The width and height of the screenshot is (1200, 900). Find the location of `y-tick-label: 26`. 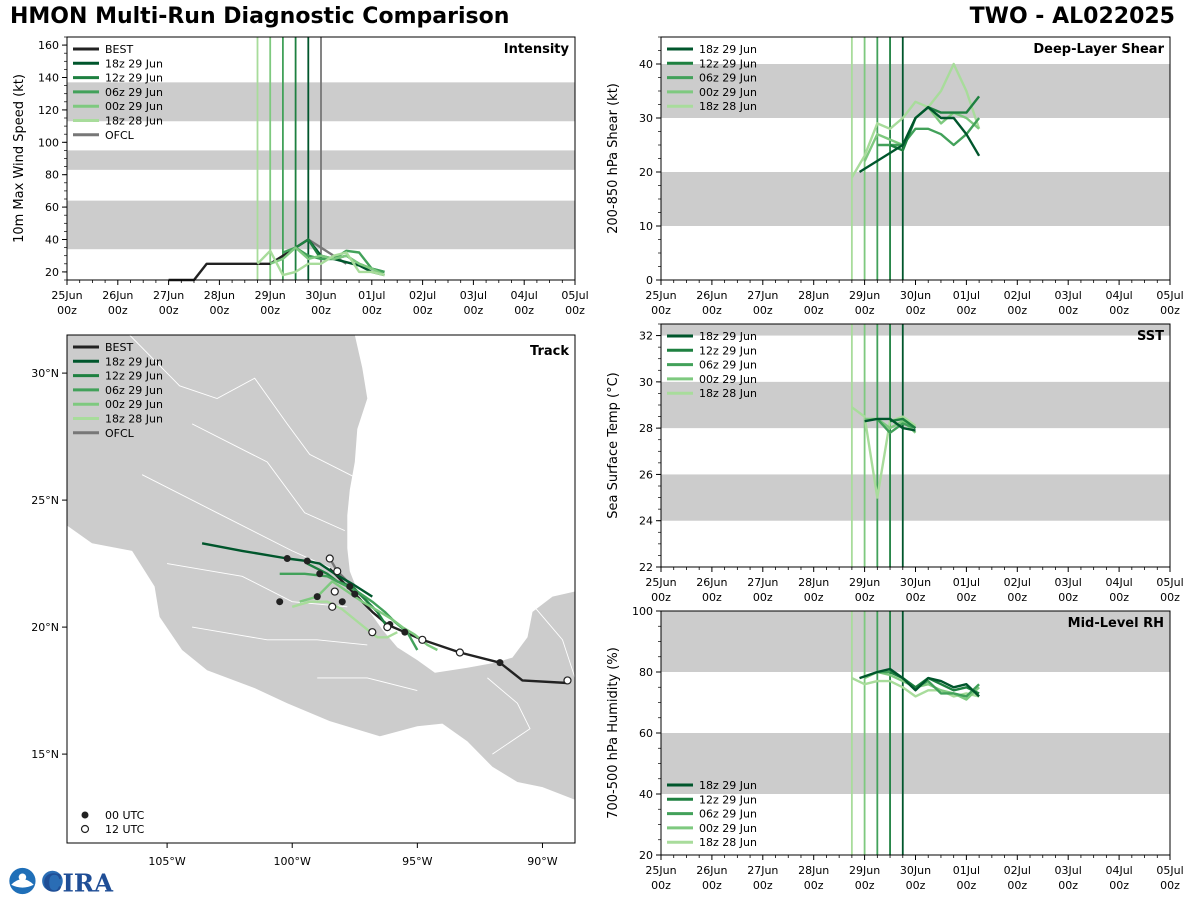

y-tick-label: 26 is located at coordinates (646, 474).